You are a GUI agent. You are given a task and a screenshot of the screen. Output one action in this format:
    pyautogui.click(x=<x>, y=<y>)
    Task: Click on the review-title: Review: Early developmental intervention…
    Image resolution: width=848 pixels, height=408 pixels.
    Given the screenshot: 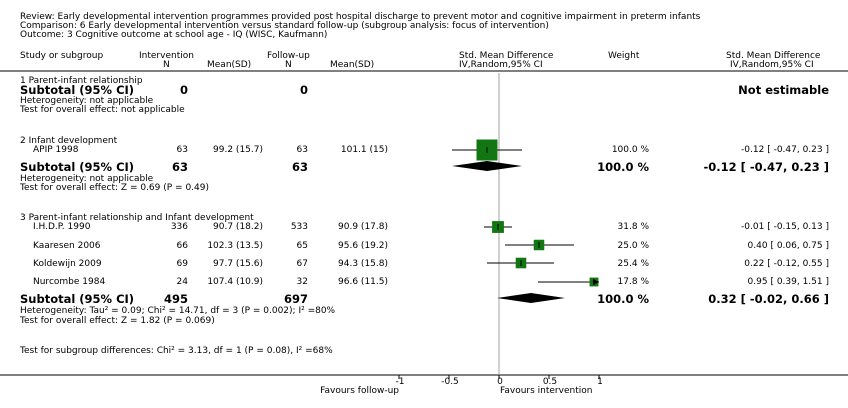 What is the action you would take?
    pyautogui.click(x=360, y=17)
    